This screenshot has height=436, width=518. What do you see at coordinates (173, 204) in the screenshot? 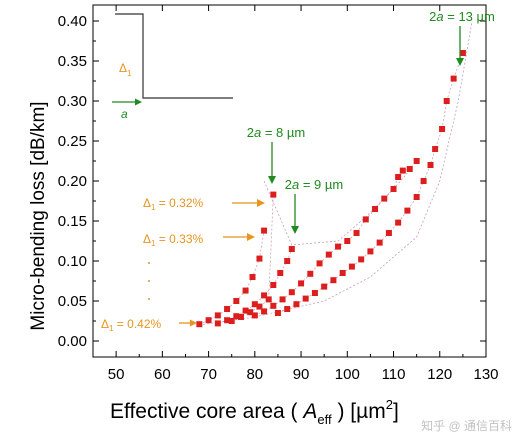
I see `annot-delta-032: Δ1 = 0.32%` at bounding box center [173, 204].